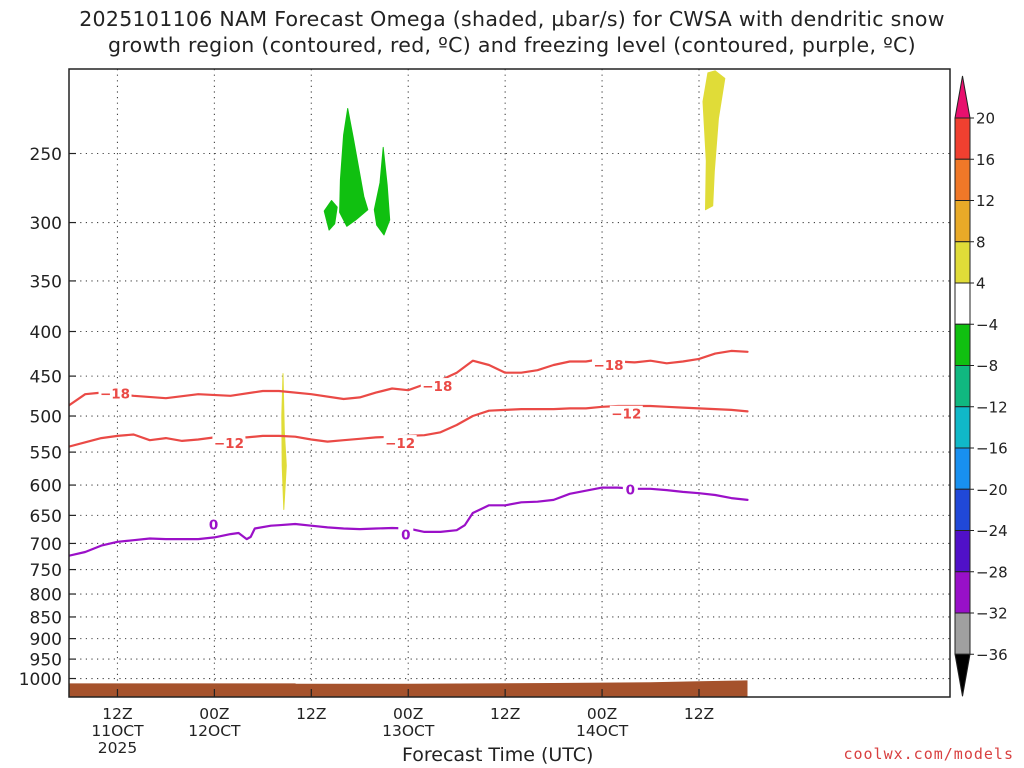 The image size is (1024, 768). Describe the element at coordinates (40, 680) in the screenshot. I see `y-tick-label: 1000` at that location.